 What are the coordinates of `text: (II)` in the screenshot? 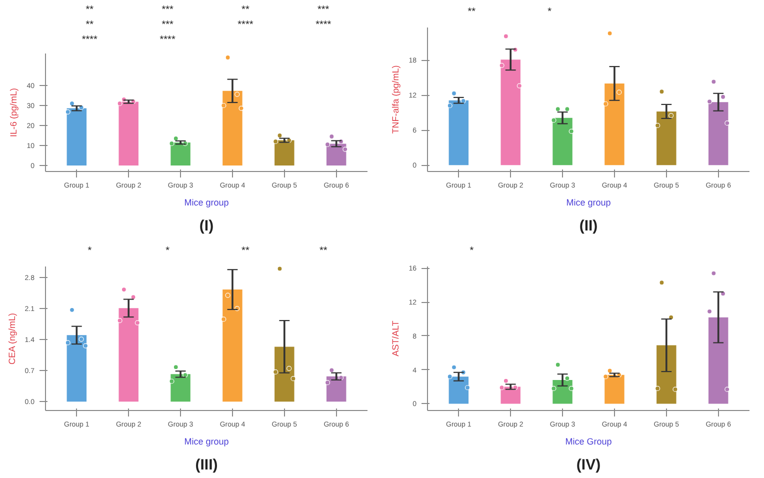 It's located at (588, 226).